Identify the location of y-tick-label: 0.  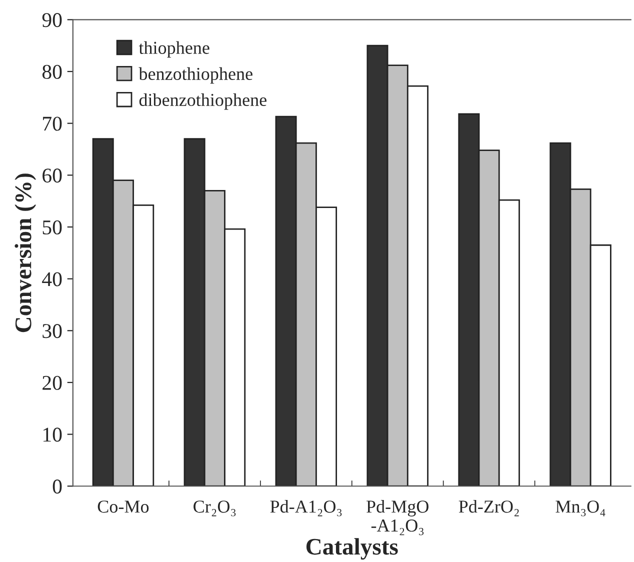
(57, 487).